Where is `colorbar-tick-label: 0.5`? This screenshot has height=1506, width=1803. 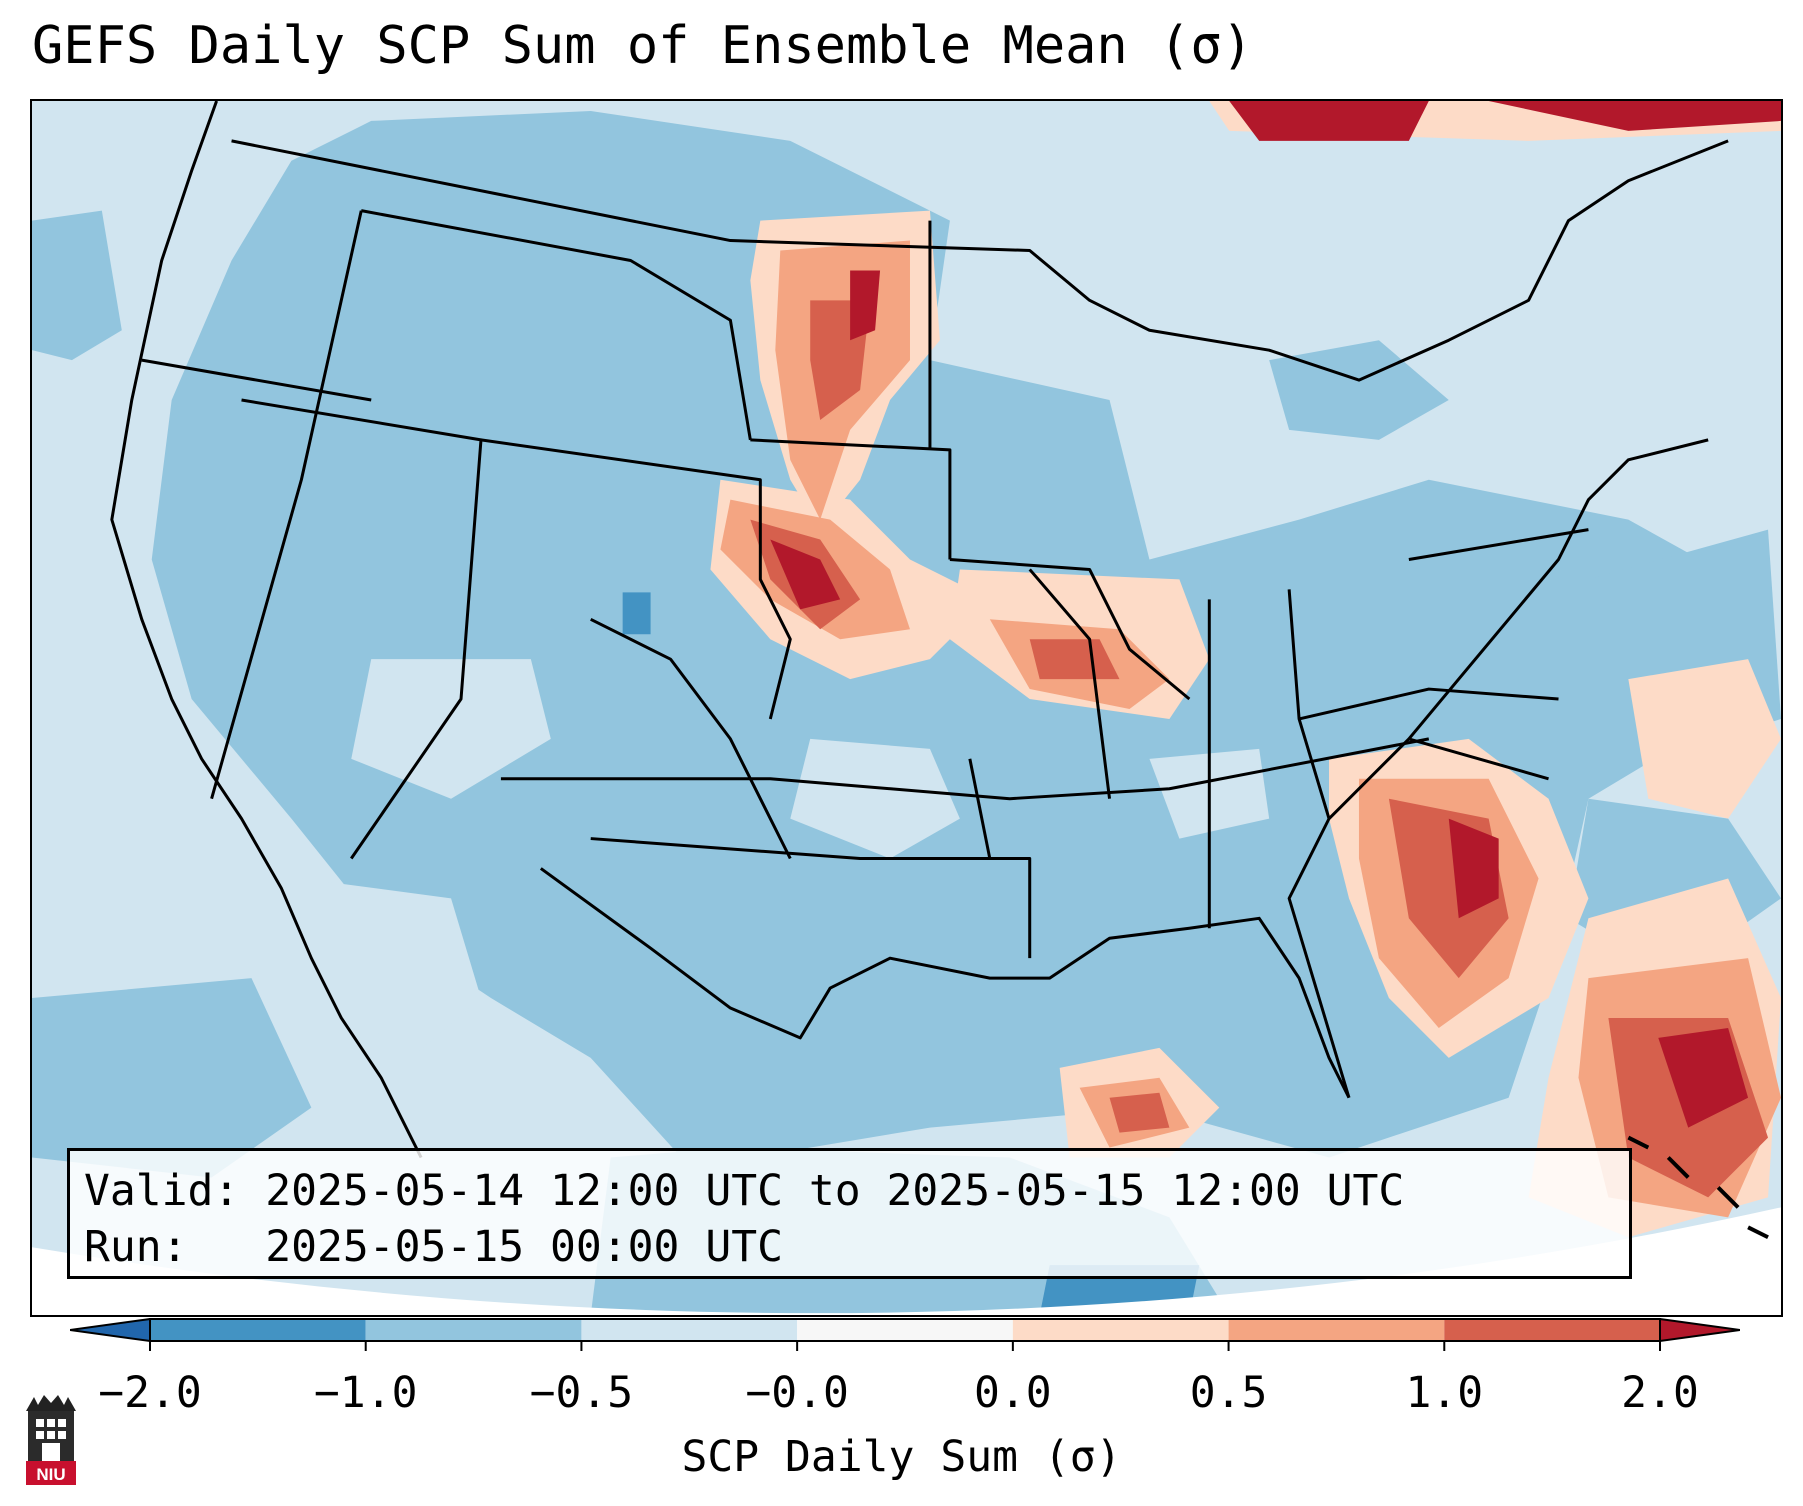 colorbar-tick-label: 0.5 is located at coordinates (1228, 1393).